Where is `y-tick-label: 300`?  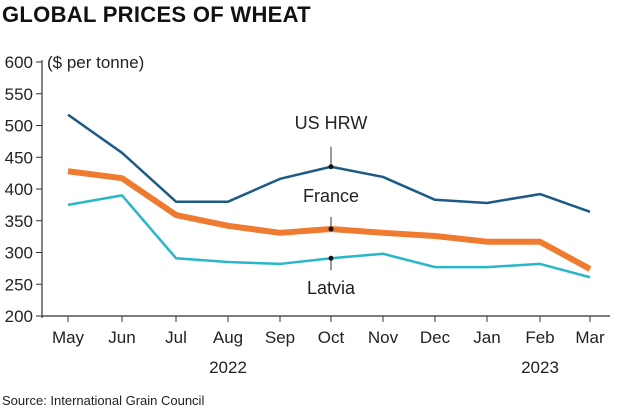
y-tick-label: 300 is located at coordinates (19, 253).